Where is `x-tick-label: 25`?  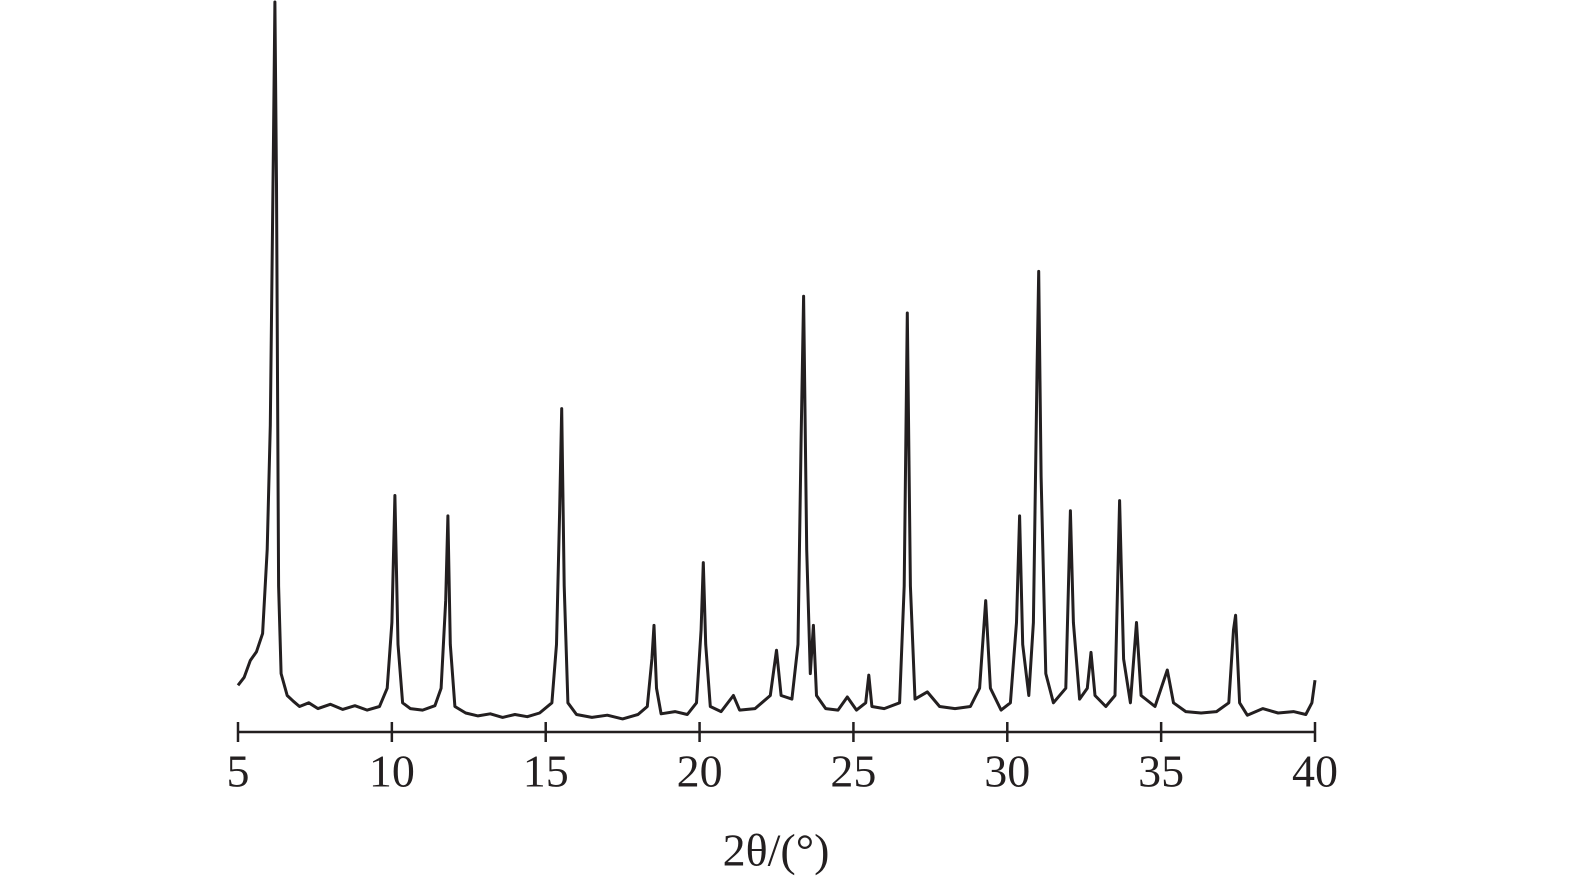
x-tick-label: 25 is located at coordinates (853, 771).